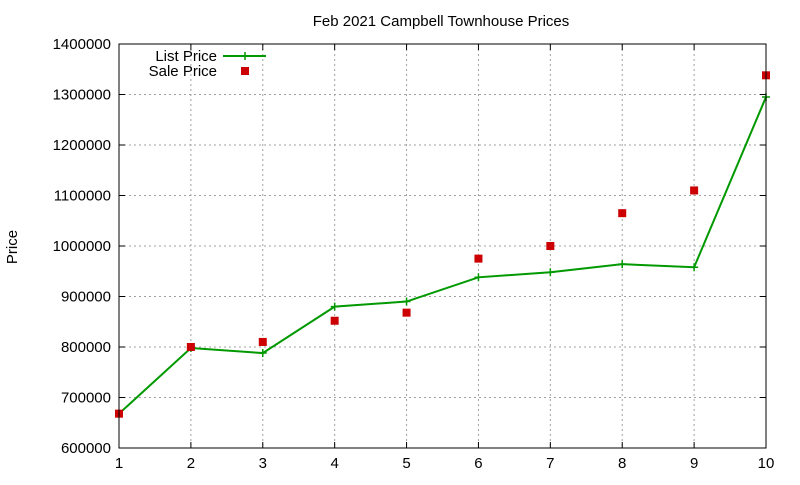 This screenshot has height=485, width=800. What do you see at coordinates (550, 463) in the screenshot?
I see `x-tick-label: 7` at bounding box center [550, 463].